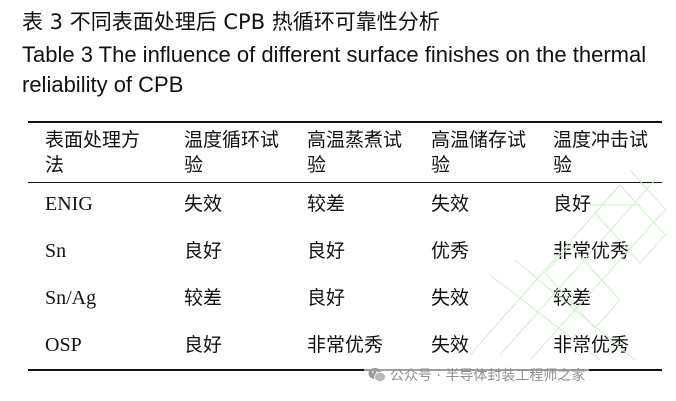 The image size is (676, 401). I want to click on header-thermal-shock: 温度冲击试验, so click(601, 152).